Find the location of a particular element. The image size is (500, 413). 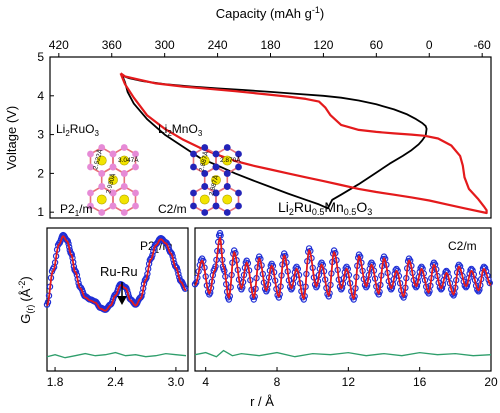

compound-label: Li2Ru0.5Mn0.5O3 is located at coordinates (325, 208).